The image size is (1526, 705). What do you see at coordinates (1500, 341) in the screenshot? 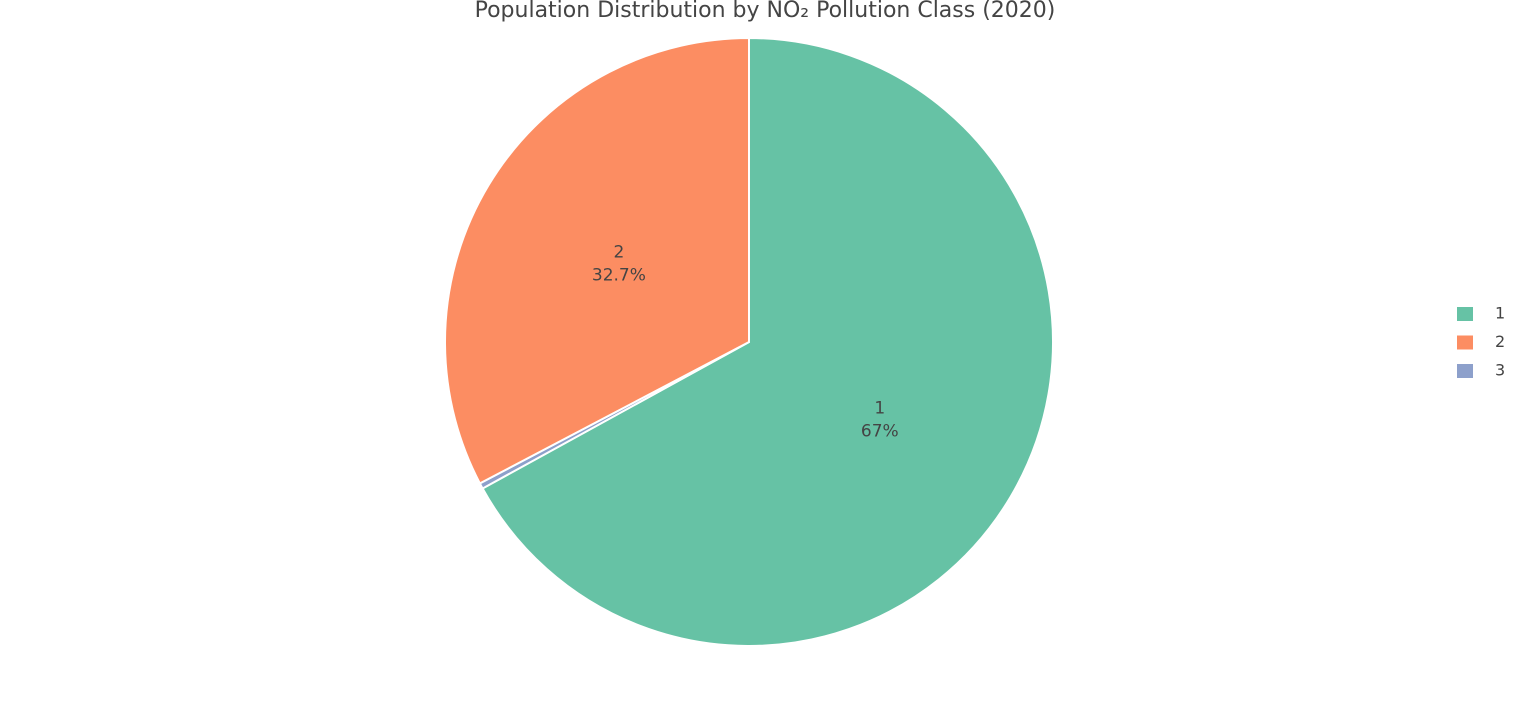
I see `legend-label: 2` at bounding box center [1500, 341].